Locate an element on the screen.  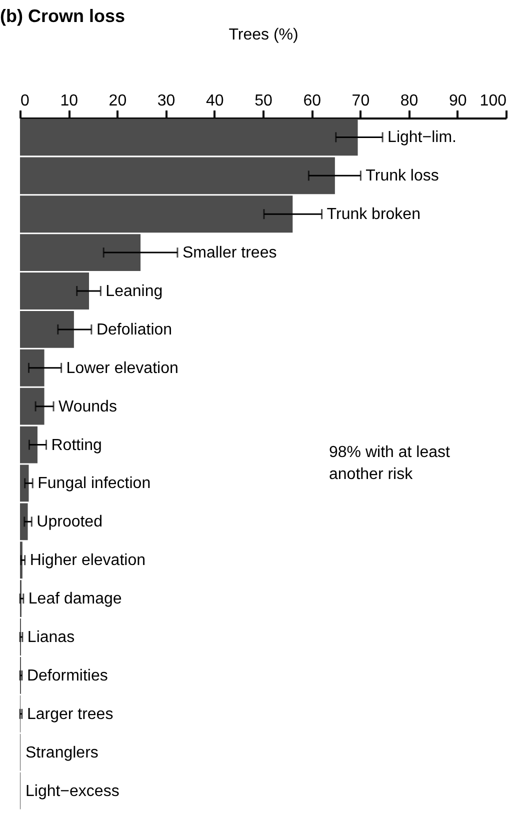
x-tick-label: 20 is located at coordinates (117, 101).